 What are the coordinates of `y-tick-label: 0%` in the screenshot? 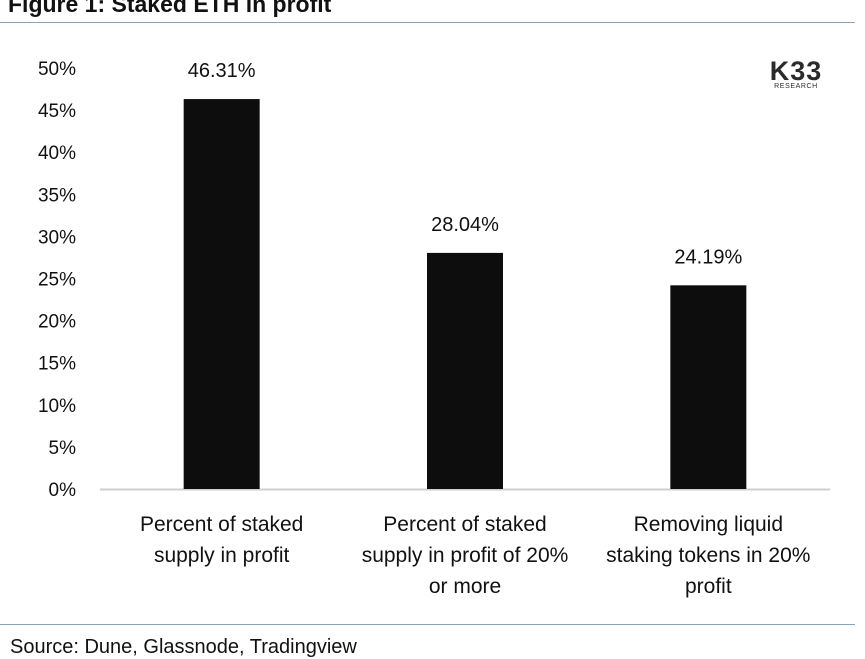 It's located at (63, 490).